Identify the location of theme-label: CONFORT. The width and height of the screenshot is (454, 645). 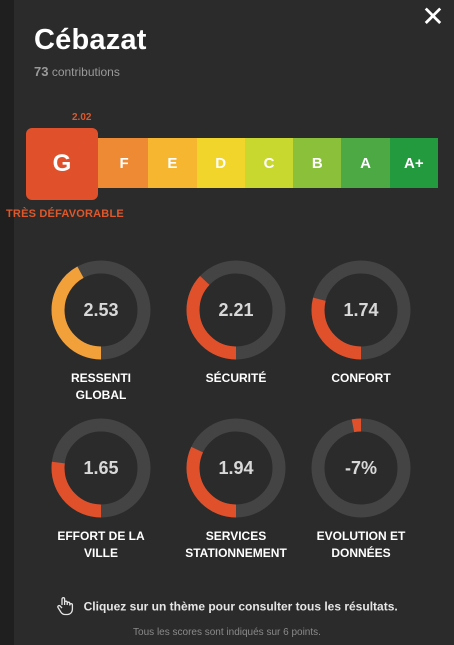
(361, 378).